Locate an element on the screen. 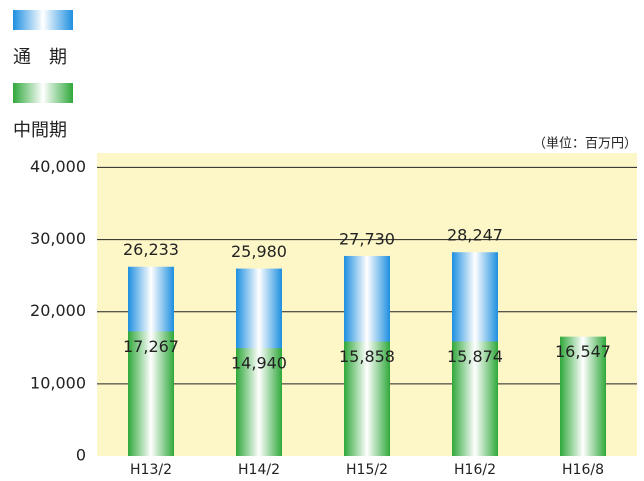 This screenshot has width=644, height=481. y-tick-label: 10,000 is located at coordinates (58, 382).